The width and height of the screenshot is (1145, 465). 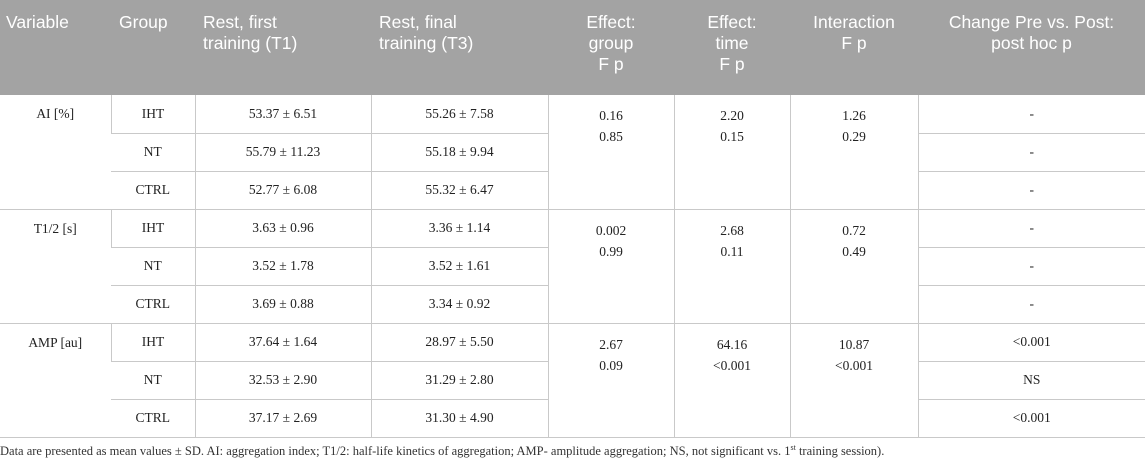 I want to click on header-rest-first-training: Rest, first training (T1), so click(x=283, y=47).